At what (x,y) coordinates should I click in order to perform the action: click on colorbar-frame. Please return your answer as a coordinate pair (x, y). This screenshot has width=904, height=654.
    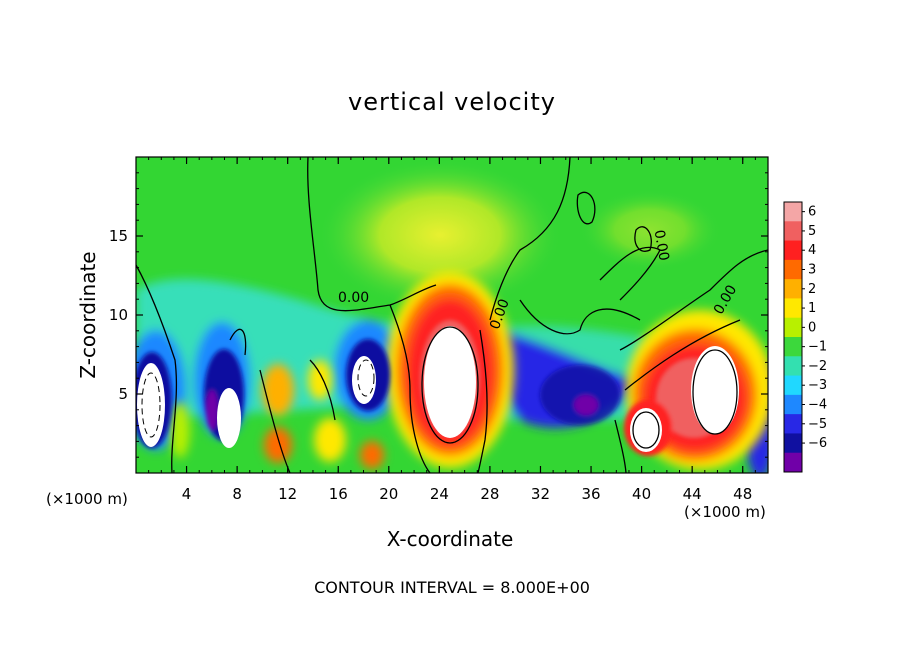
    Looking at the image, I should click on (793, 337).